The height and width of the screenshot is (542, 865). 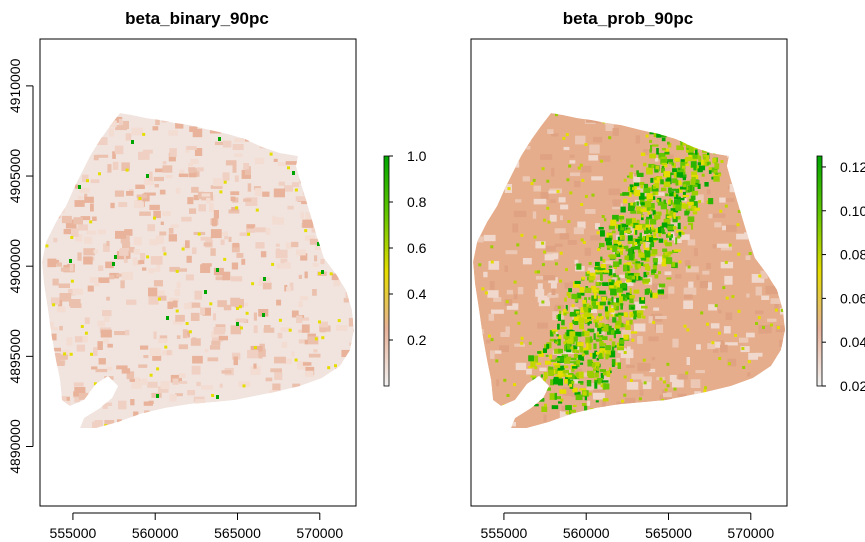 I want to click on x-tick-label: 570000, so click(x=750, y=533).